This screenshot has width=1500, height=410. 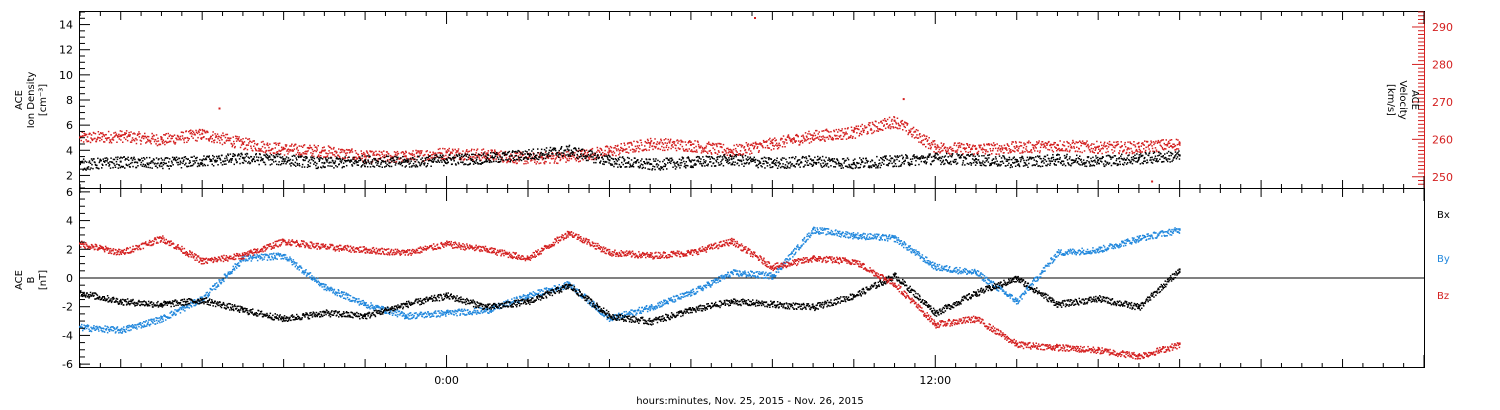 I want to click on legend-bz: Bz, so click(x=1443, y=296).